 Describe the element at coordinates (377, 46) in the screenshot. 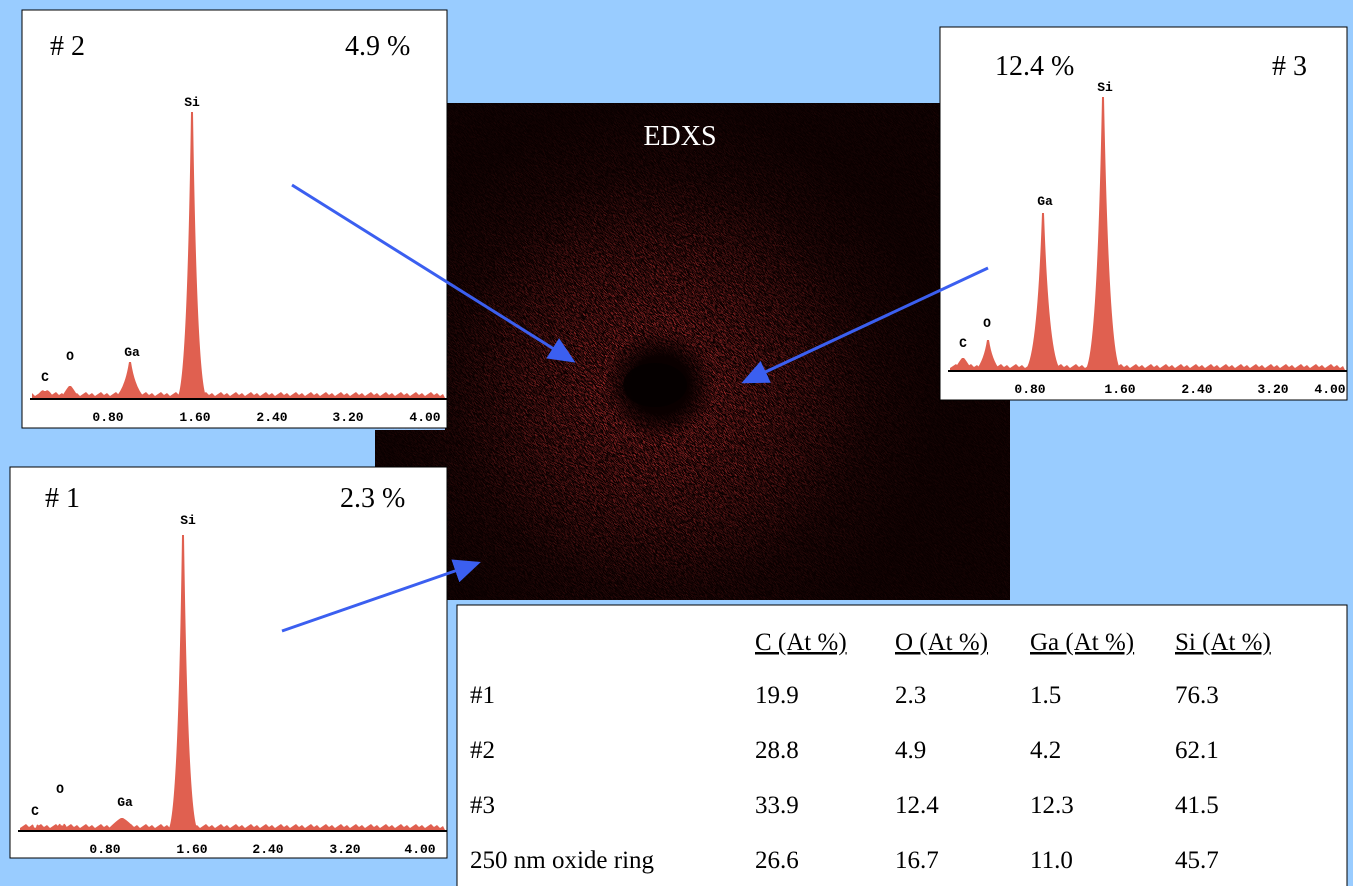

I see `spectrum-percent: 4.9 %` at that location.